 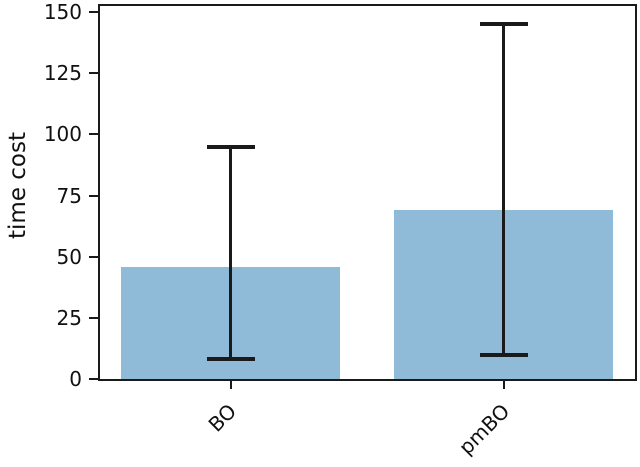 I want to click on x-tick-label-bo: BO, so click(x=222, y=418).